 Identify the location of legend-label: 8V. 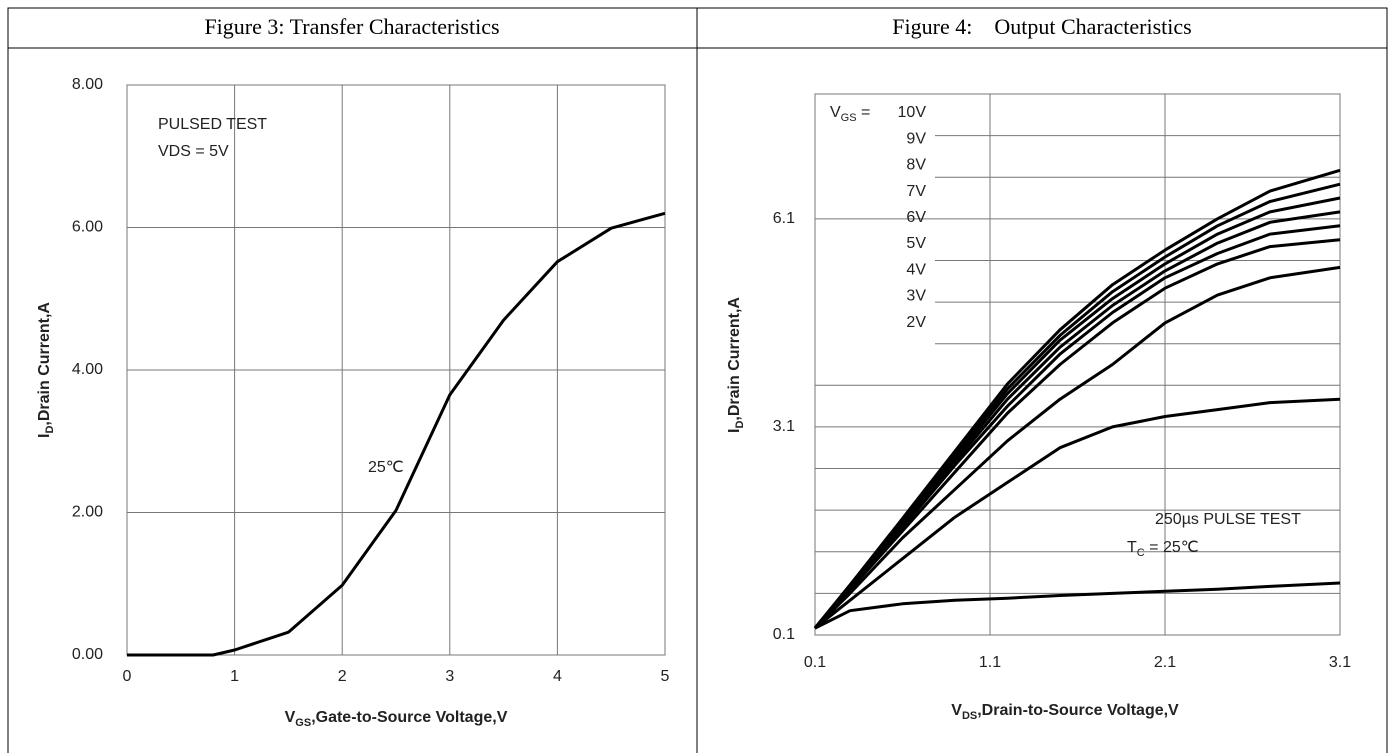
(916, 165).